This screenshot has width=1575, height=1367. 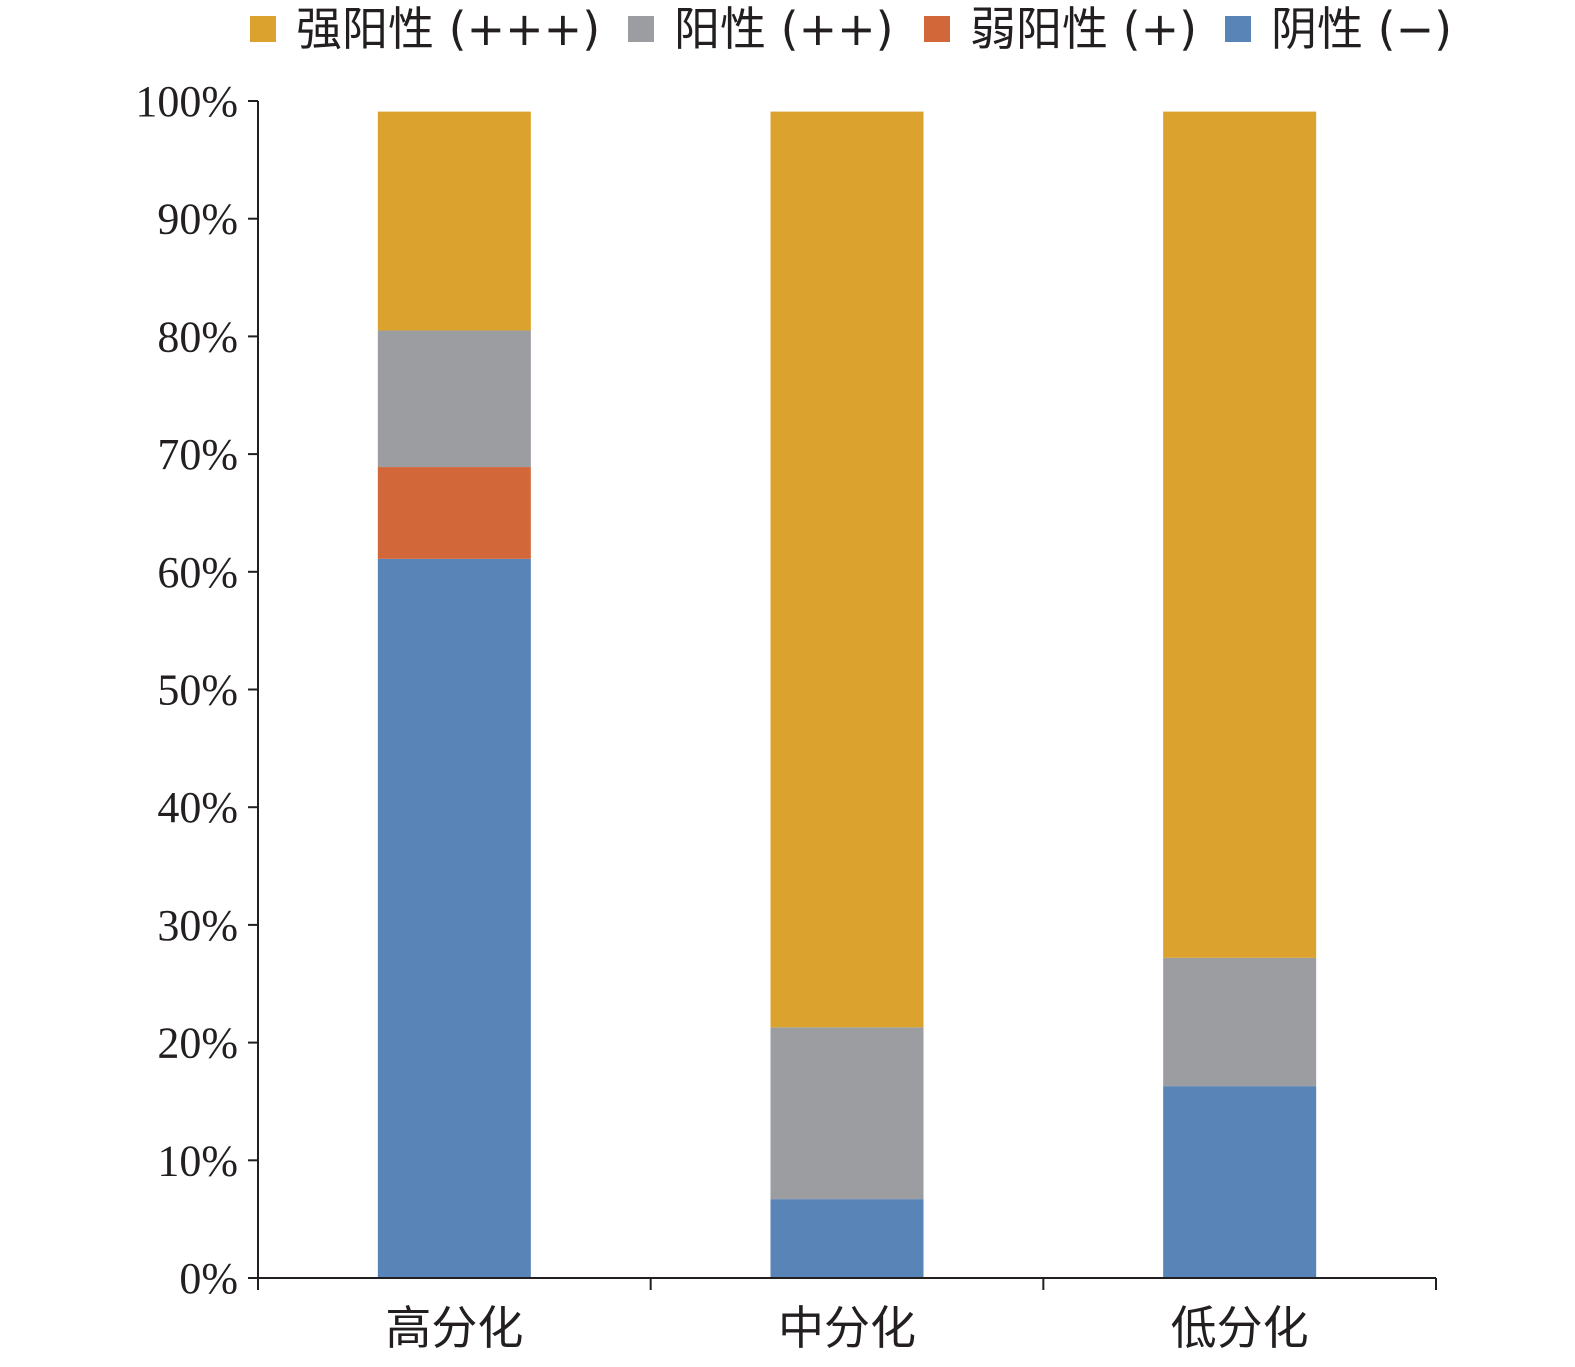 What do you see at coordinates (197, 1160) in the screenshot?
I see `y-tick-label: 10%` at bounding box center [197, 1160].